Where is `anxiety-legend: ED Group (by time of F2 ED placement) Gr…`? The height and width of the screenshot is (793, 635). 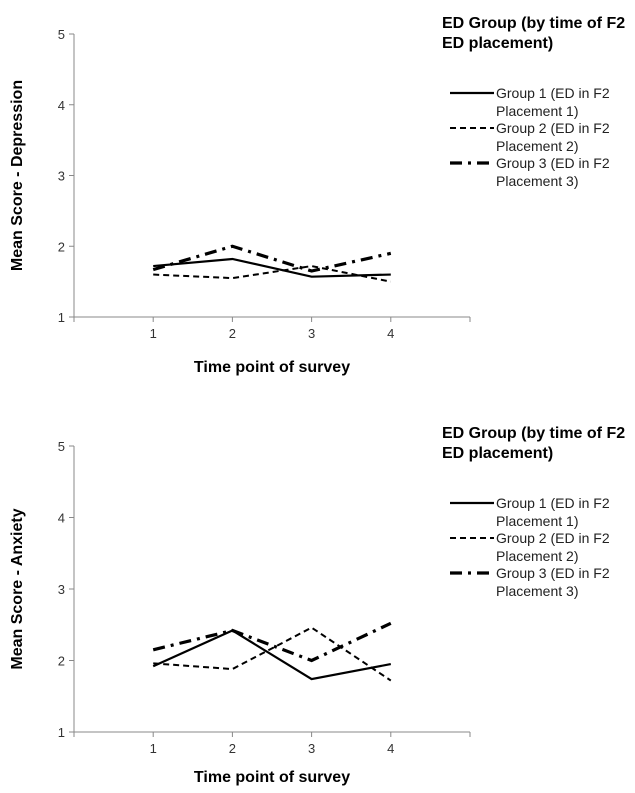 anxiety-legend: ED Group (by time of F2 ED placement) Gr… is located at coordinates (538, 511).